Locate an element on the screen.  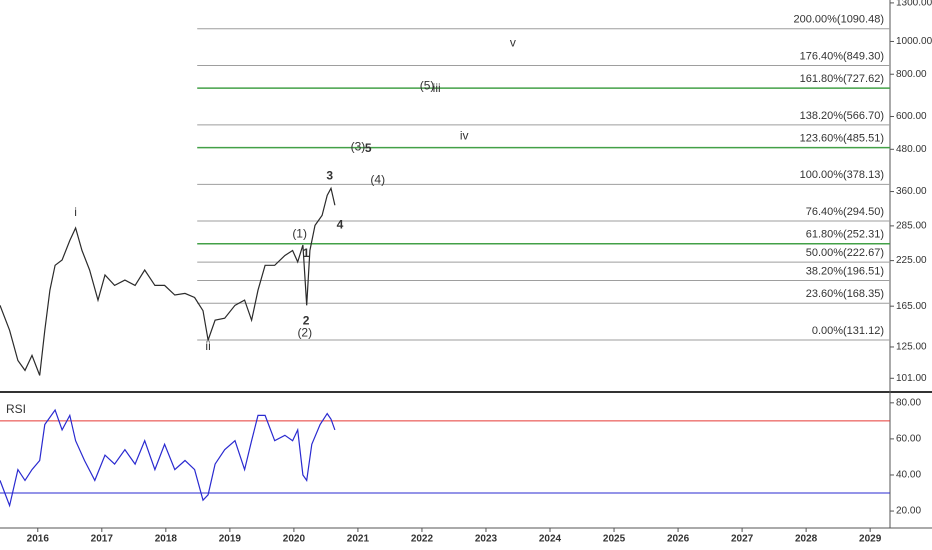
y-tick-label: 800.00 is located at coordinates (911, 74).